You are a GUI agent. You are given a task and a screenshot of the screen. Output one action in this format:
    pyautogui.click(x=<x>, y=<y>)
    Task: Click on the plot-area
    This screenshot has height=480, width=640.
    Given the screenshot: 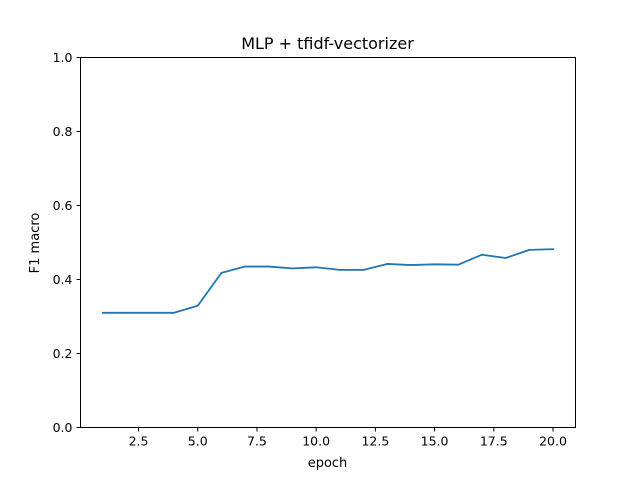 What is the action you would take?
    pyautogui.click(x=328, y=281)
    